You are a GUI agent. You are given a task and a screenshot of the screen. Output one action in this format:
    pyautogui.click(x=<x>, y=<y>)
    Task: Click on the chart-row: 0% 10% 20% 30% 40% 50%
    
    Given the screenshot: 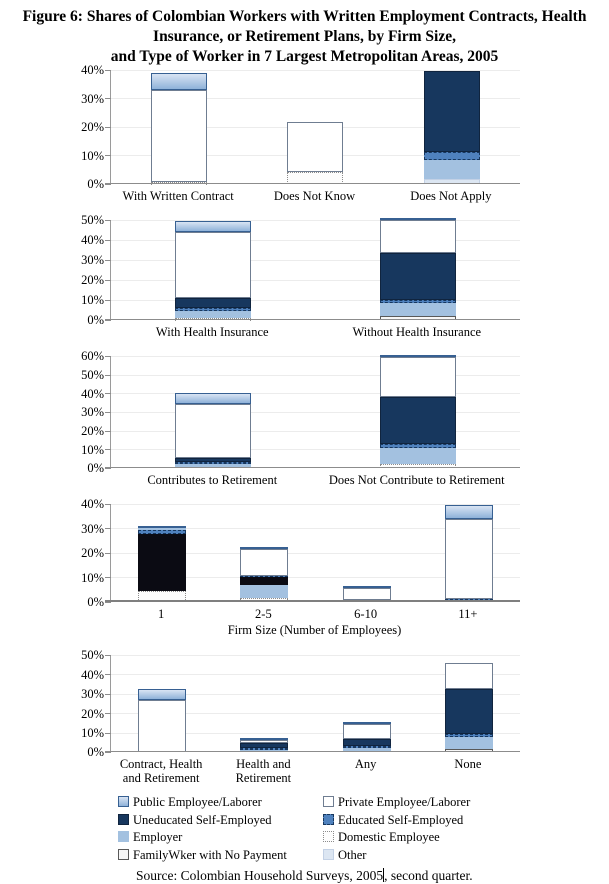 What is the action you would take?
    pyautogui.click(x=336, y=703)
    